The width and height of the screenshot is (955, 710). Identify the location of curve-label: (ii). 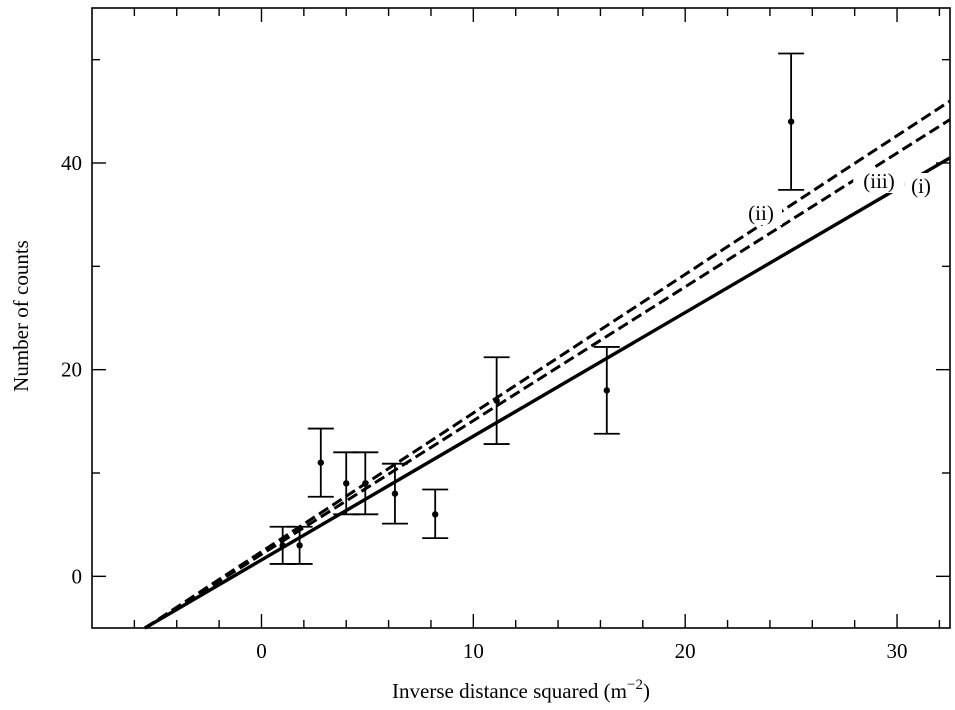
(761, 213).